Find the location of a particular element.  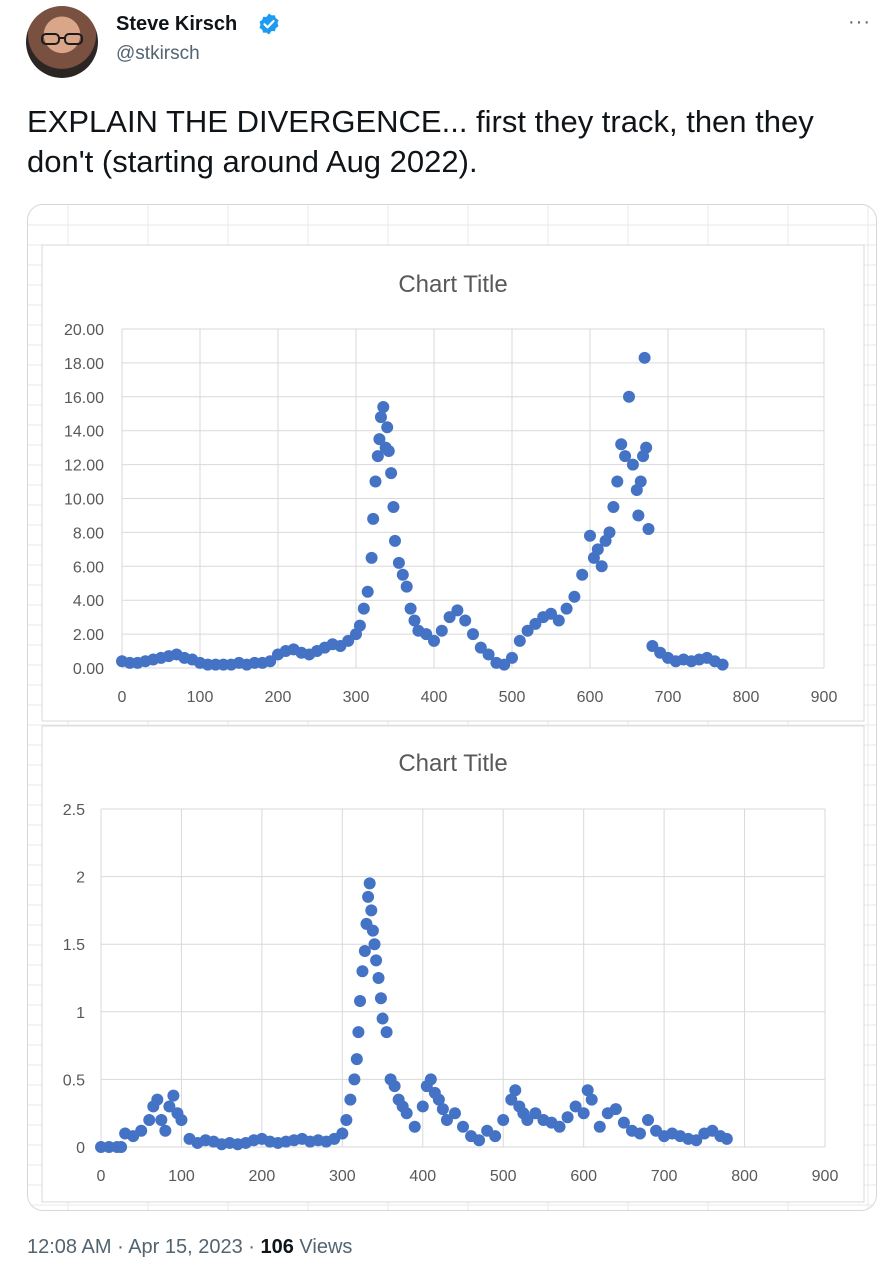

y-tick-label: 8.00 is located at coordinates (88, 533).